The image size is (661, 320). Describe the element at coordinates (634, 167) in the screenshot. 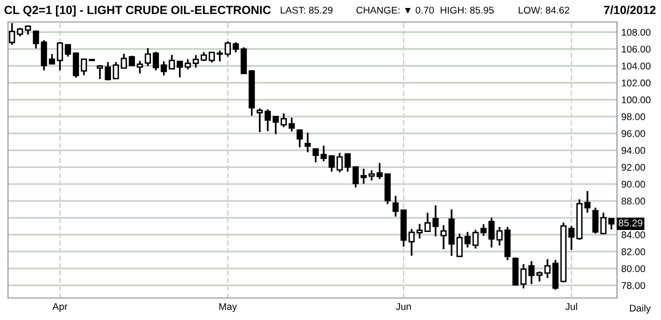

I see `y-tick-label: 92.00` at that location.